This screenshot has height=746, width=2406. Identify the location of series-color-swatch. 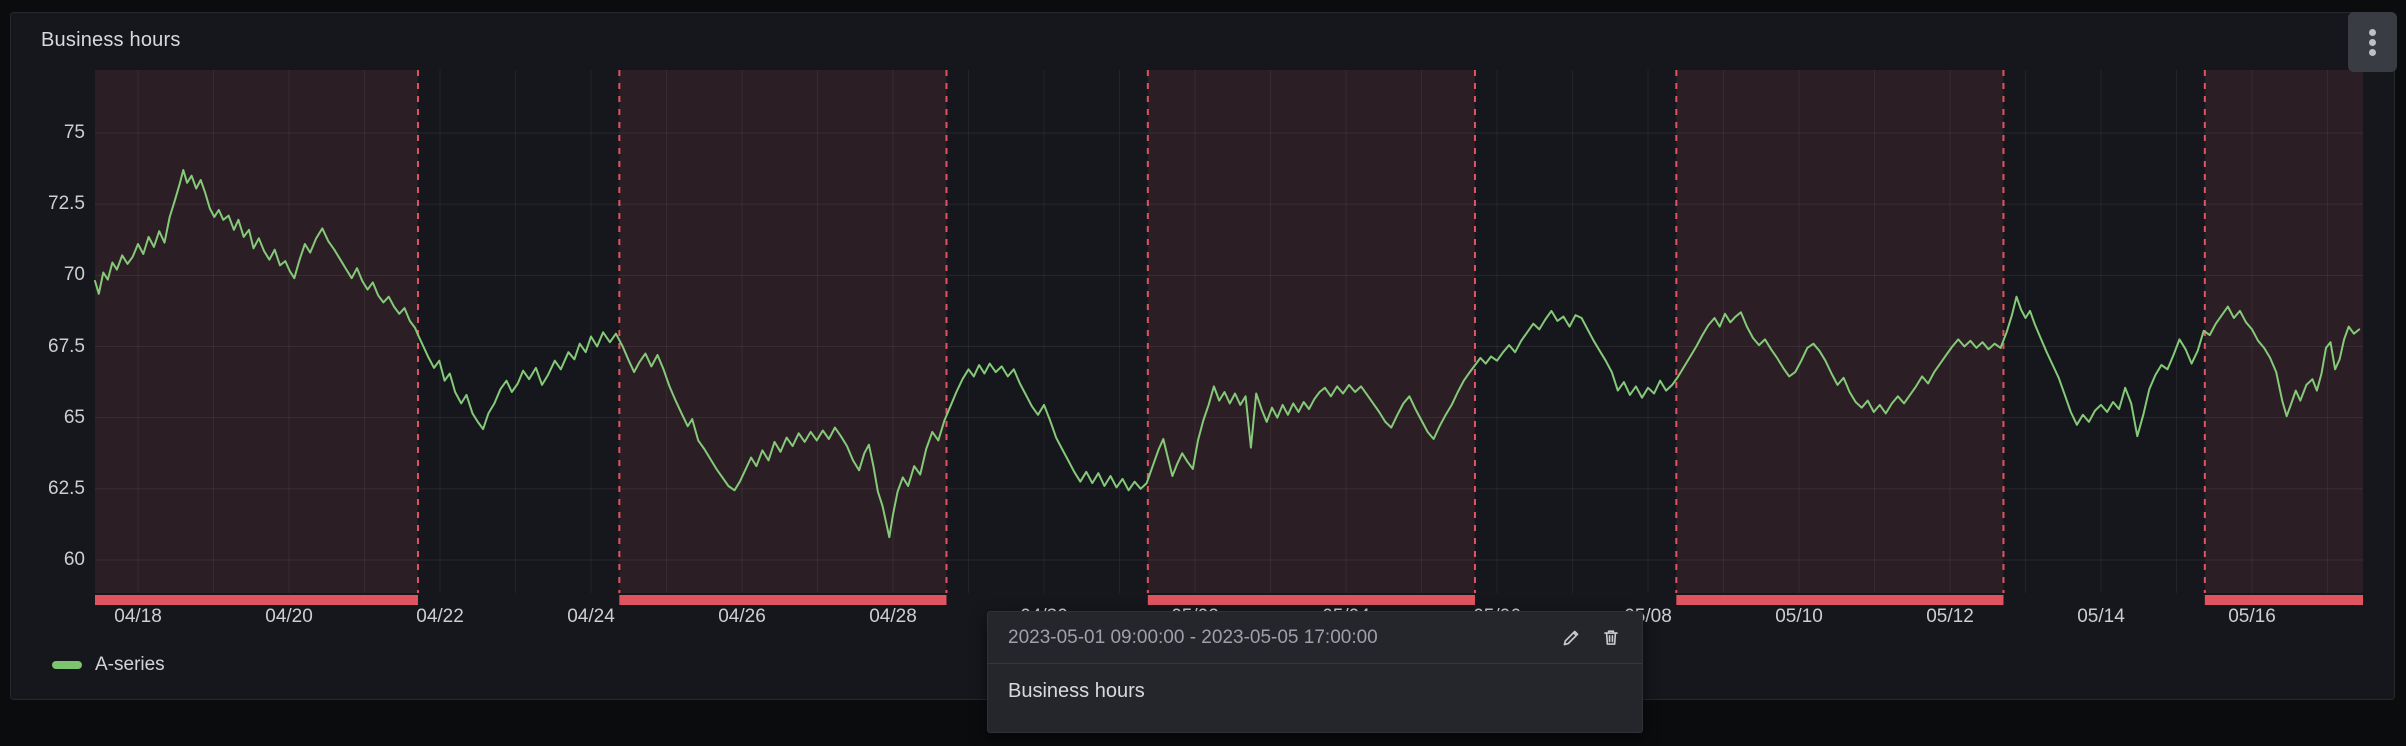
(67, 665).